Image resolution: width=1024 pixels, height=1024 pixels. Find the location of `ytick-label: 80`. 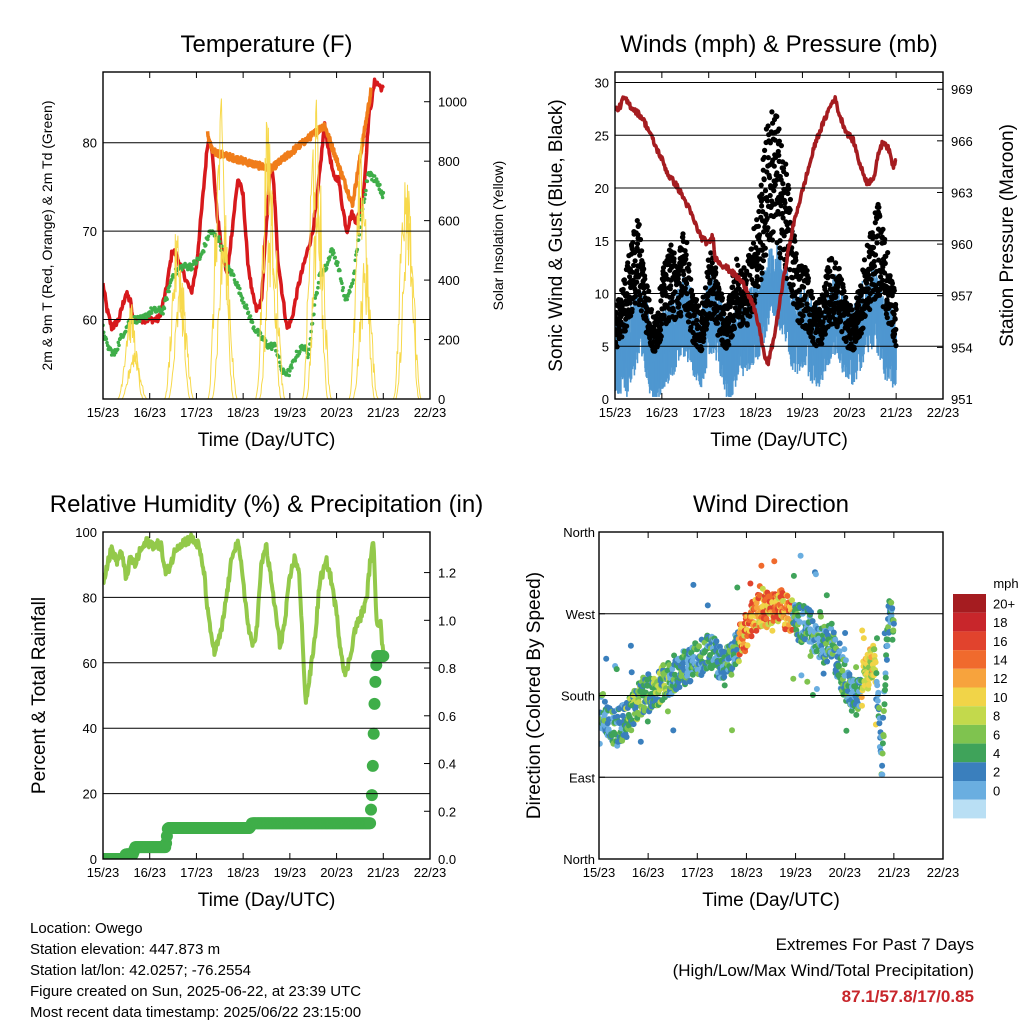

ytick-label: 80 is located at coordinates (90, 143).